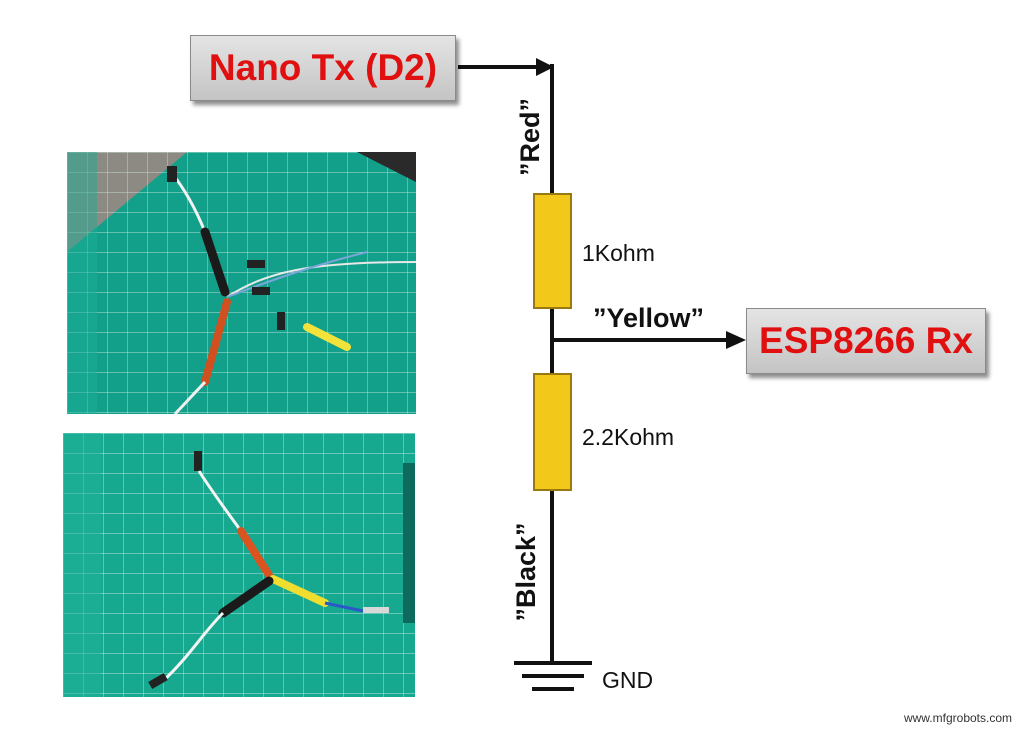  I want to click on esp-rx-label: ESP8266 Rx, so click(866, 340).